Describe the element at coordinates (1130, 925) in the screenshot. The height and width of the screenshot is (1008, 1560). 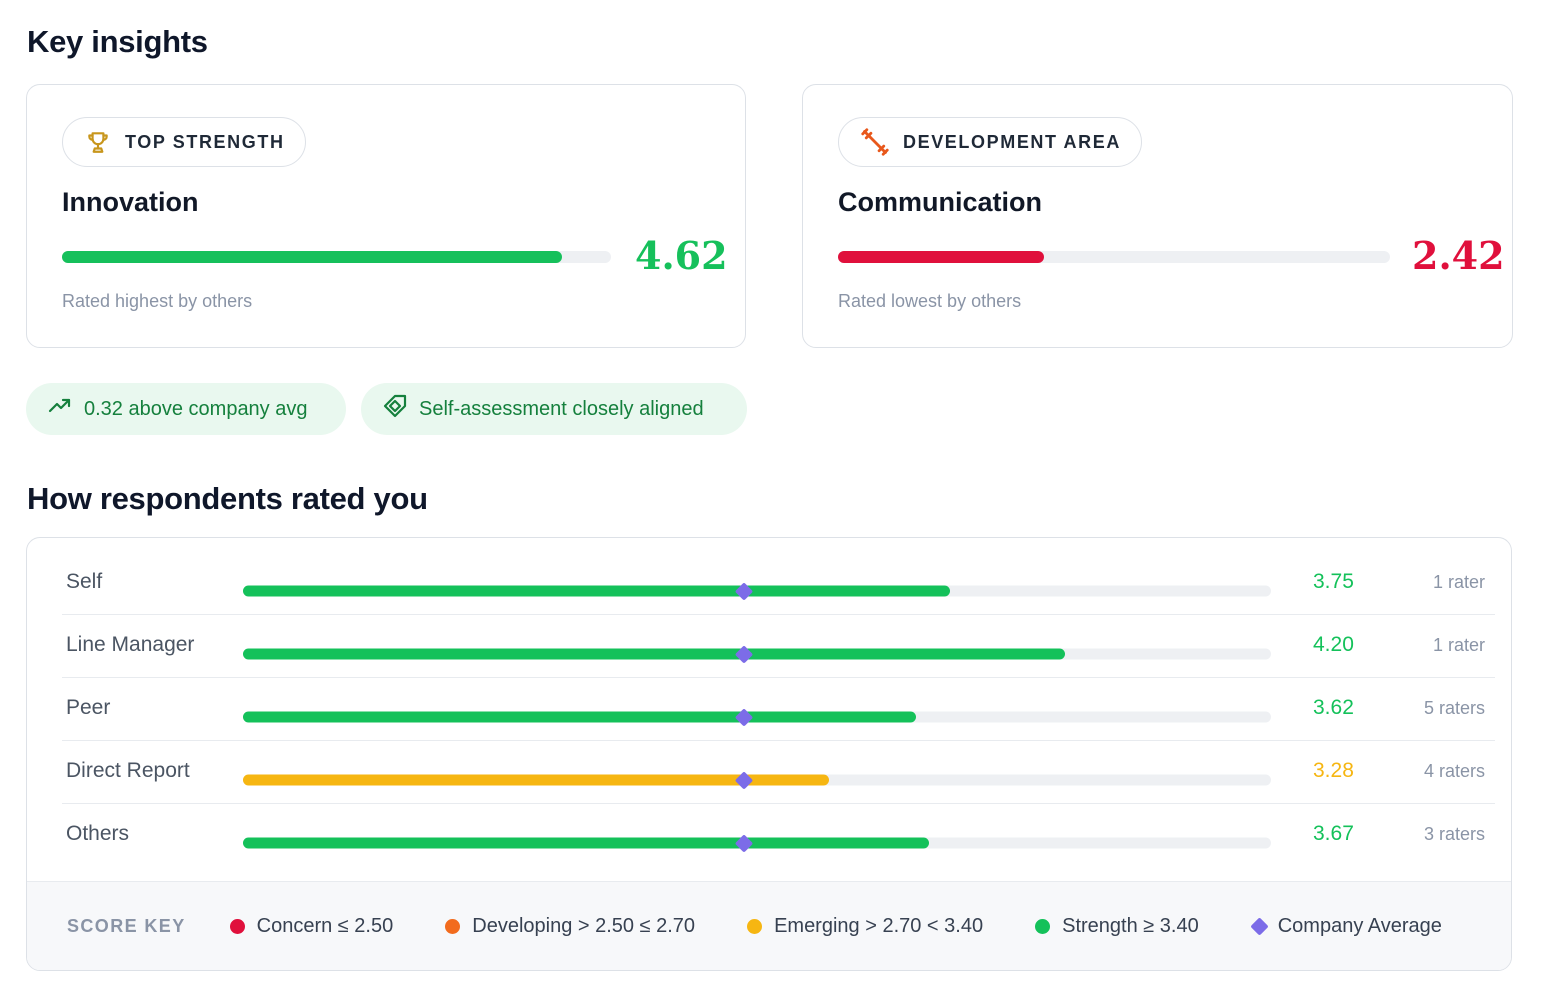
I see `score-key-label: Strength ≥ 3.40` at that location.